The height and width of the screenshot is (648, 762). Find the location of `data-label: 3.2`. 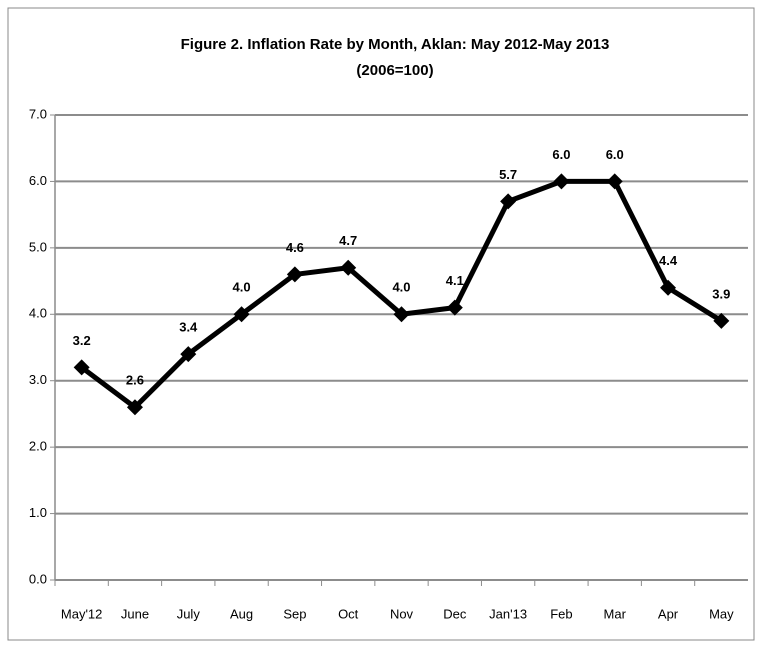

data-label: 3.2 is located at coordinates (82, 340).